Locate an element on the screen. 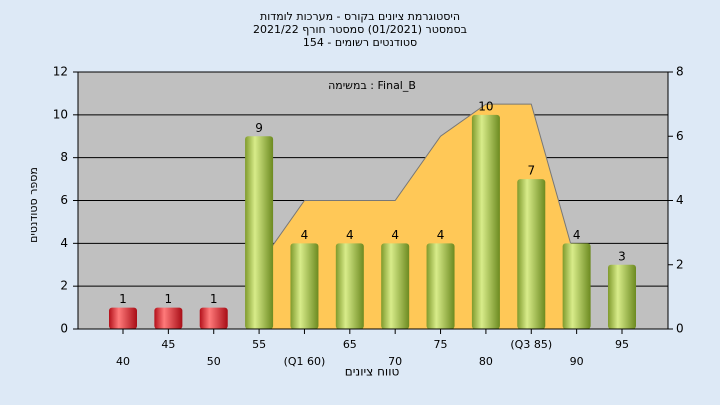 The image size is (720, 405). y-tick-label: 0 is located at coordinates (64, 329).